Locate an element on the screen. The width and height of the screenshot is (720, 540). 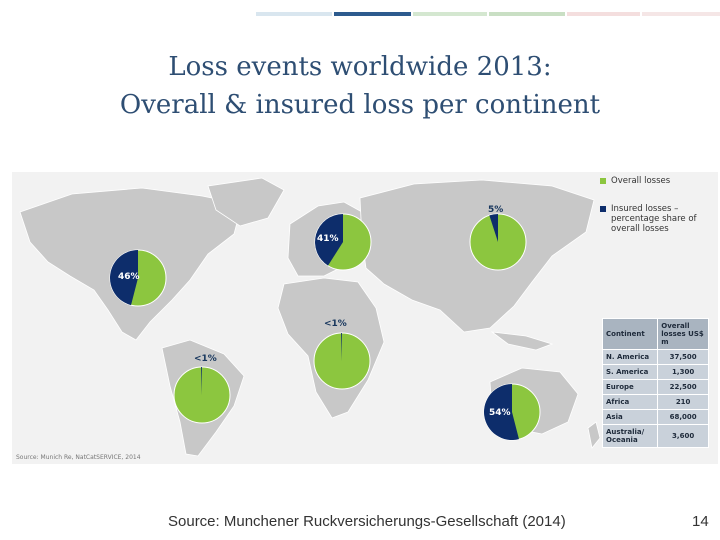
land-new-zealand is located at coordinates (594, 435).